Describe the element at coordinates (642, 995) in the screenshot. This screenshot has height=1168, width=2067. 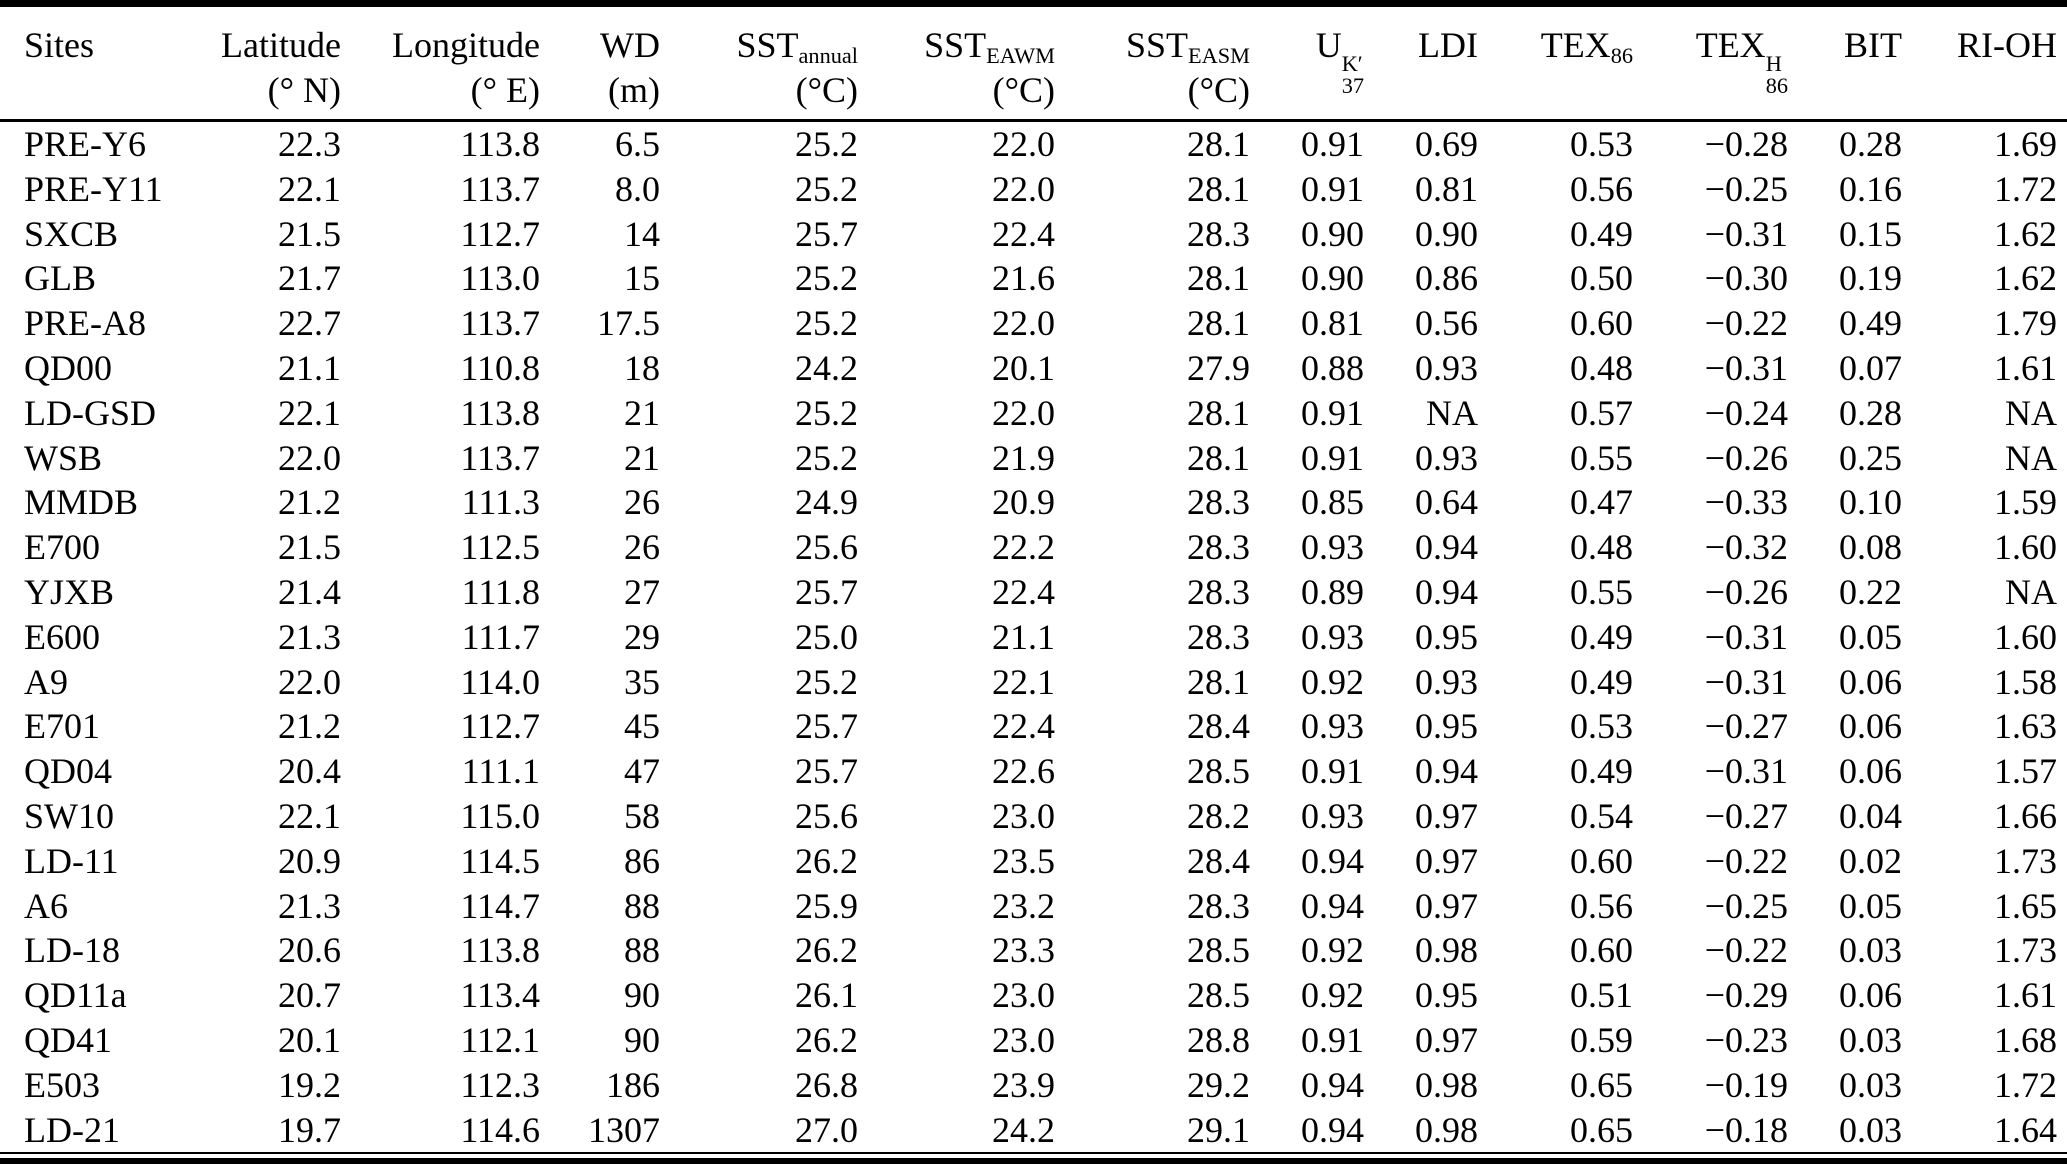
I see `value-cell-wd: 90` at that location.